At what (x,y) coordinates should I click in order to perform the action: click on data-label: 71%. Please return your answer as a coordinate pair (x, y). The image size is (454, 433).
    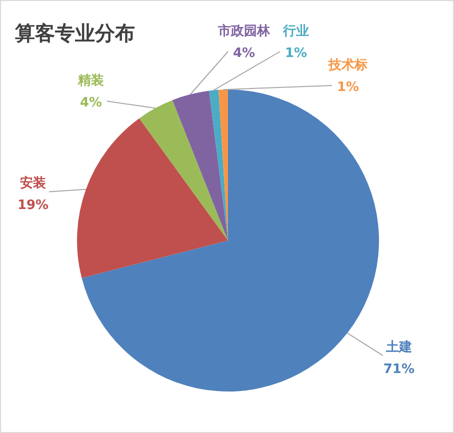
    Looking at the image, I should click on (398, 369).